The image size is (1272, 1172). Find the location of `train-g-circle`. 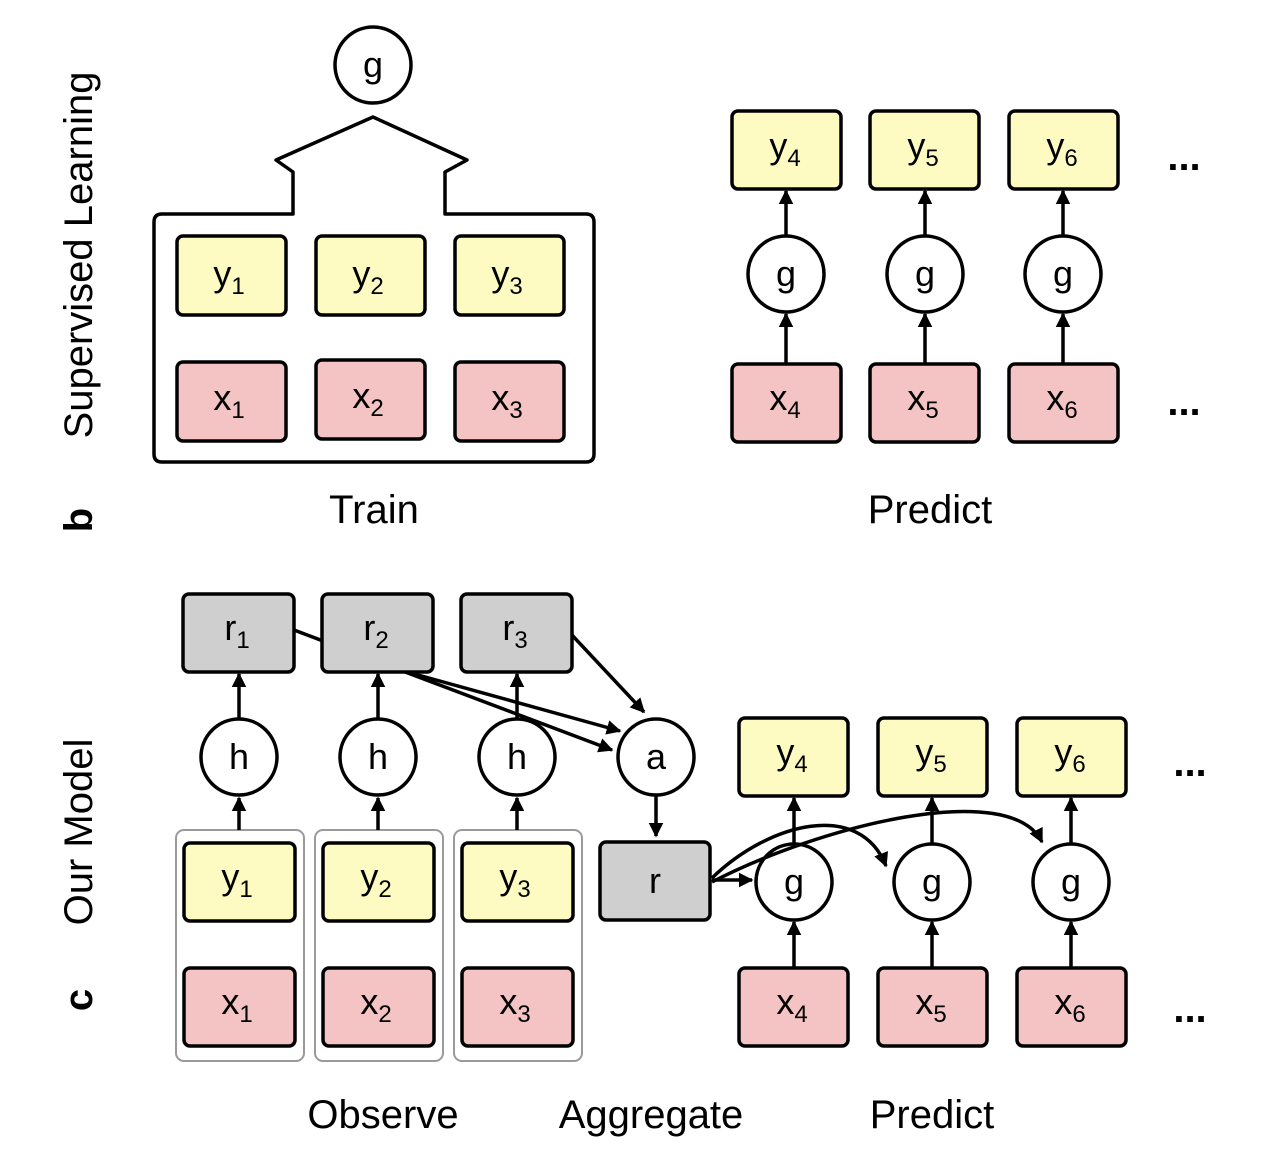

train-g-circle is located at coordinates (373, 65).